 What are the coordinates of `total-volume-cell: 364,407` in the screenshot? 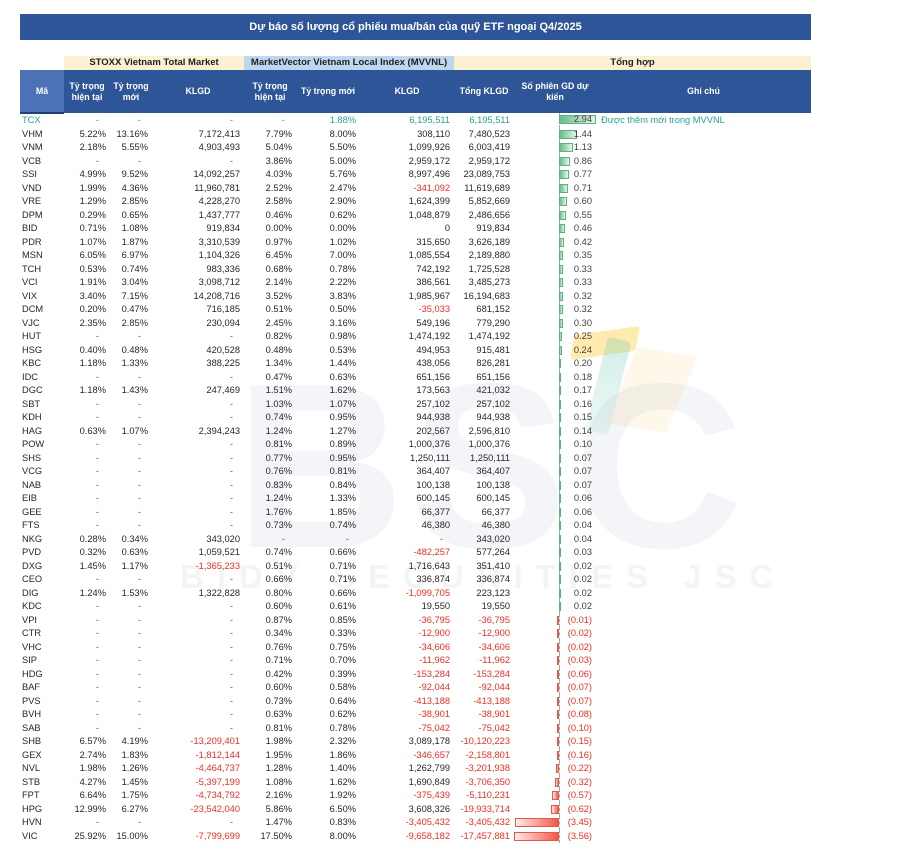 It's located at (493, 471).